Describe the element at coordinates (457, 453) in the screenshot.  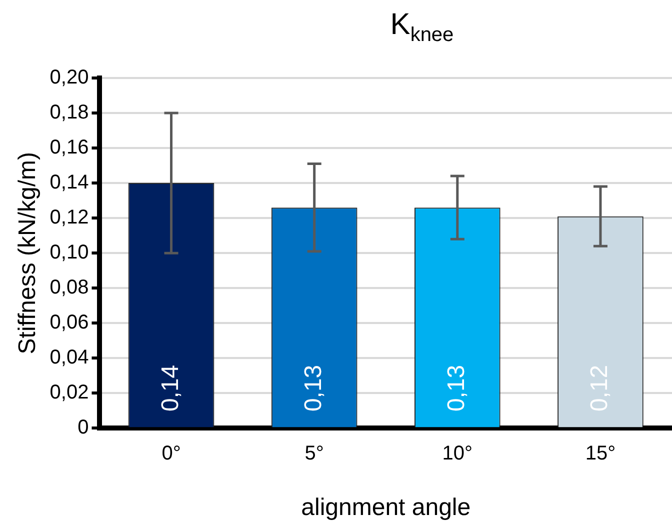
I see `x-tick-label: 10°` at that location.